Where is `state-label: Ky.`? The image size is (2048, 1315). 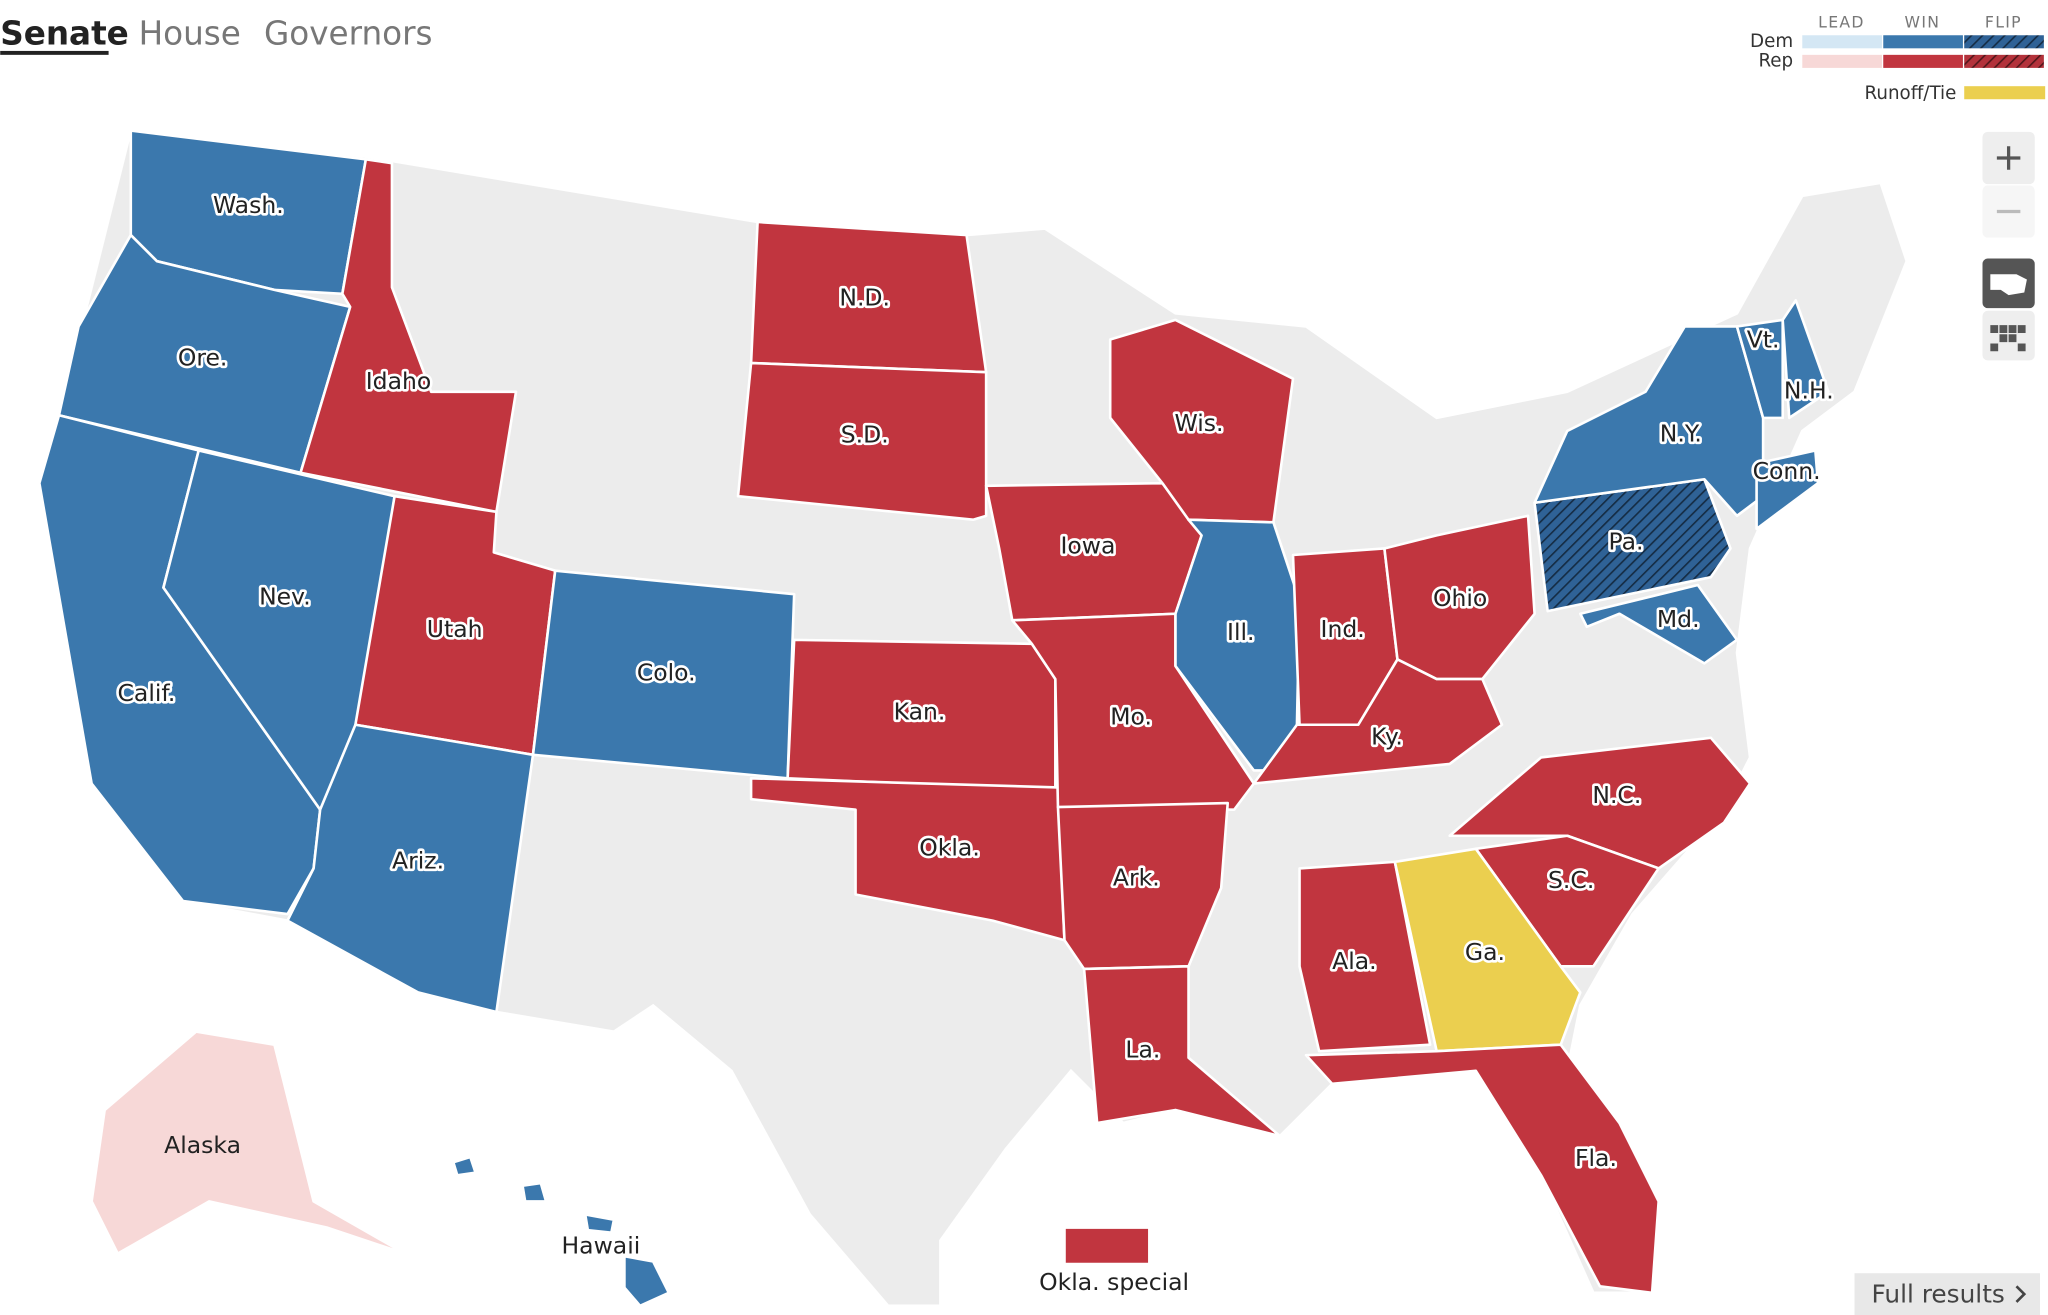
state-label: Ky. is located at coordinates (1387, 736).